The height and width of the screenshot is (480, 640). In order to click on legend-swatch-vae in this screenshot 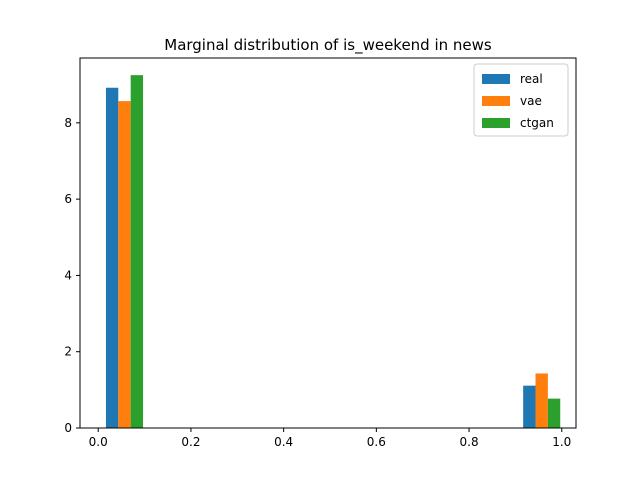, I will do `click(496, 101)`.